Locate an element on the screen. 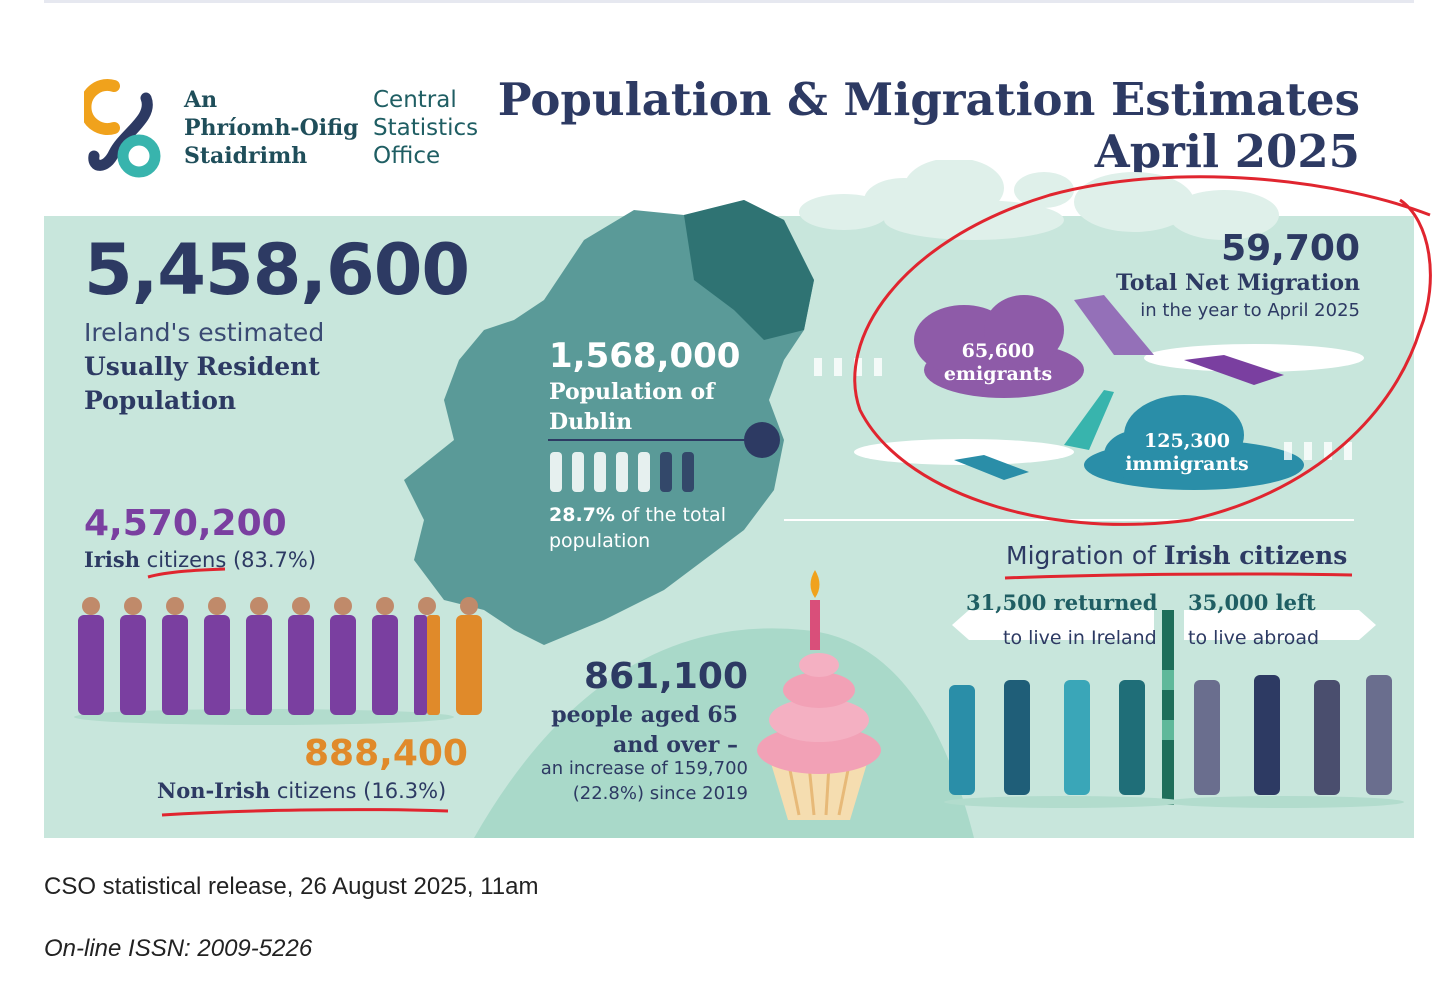 The width and height of the screenshot is (1456, 995). non-irish-label-bold: Non-Irish is located at coordinates (214, 790).